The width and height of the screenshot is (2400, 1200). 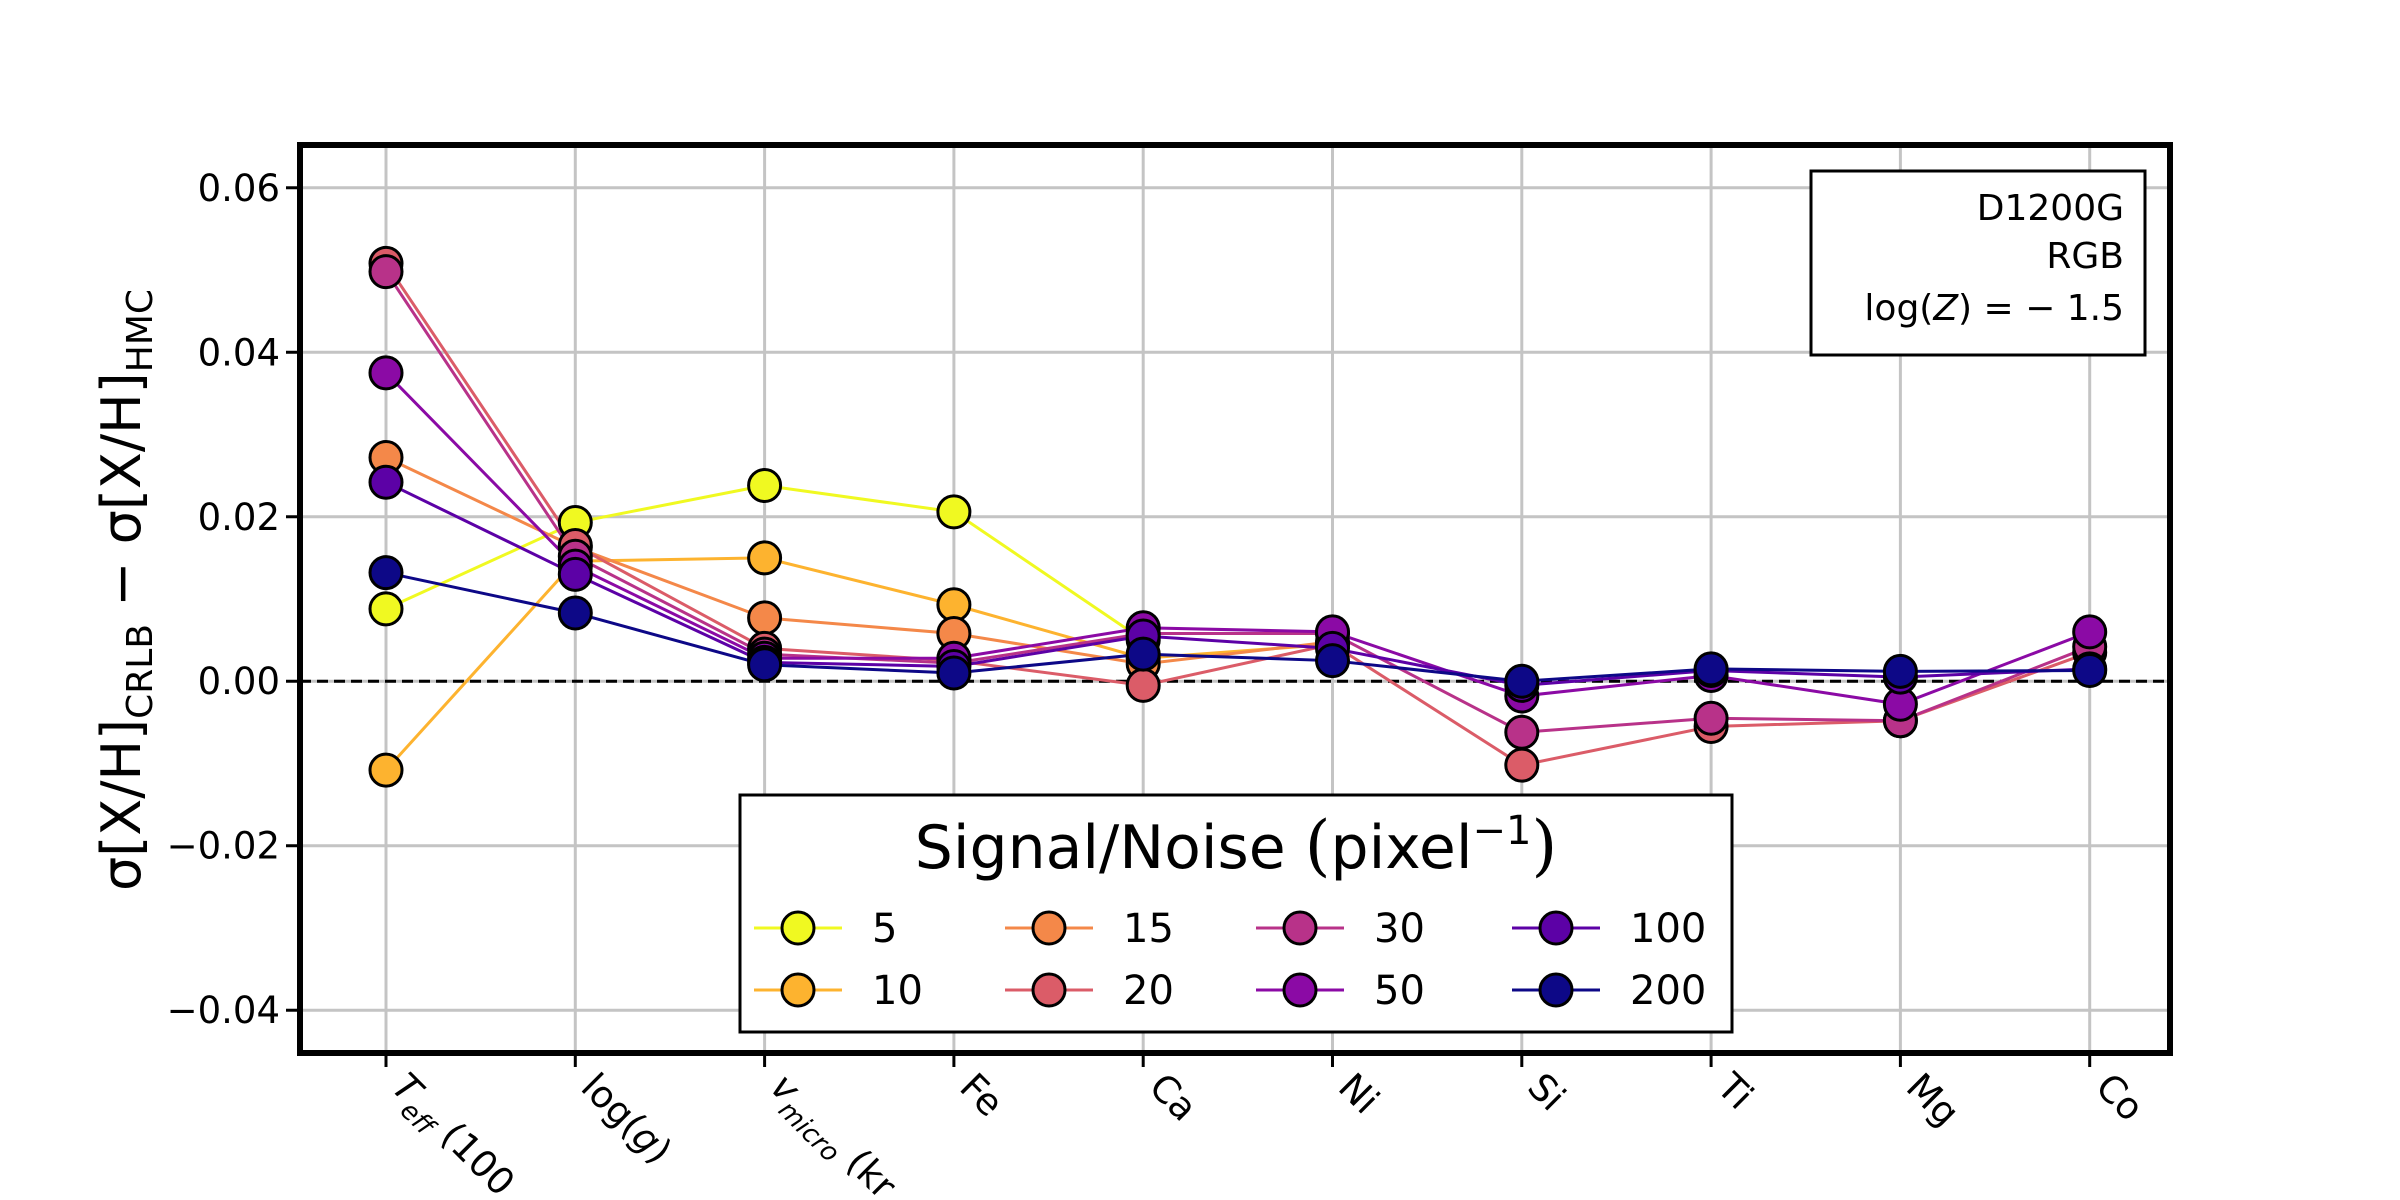 What do you see at coordinates (1668, 929) in the screenshot?
I see `legend-label: 100` at bounding box center [1668, 929].